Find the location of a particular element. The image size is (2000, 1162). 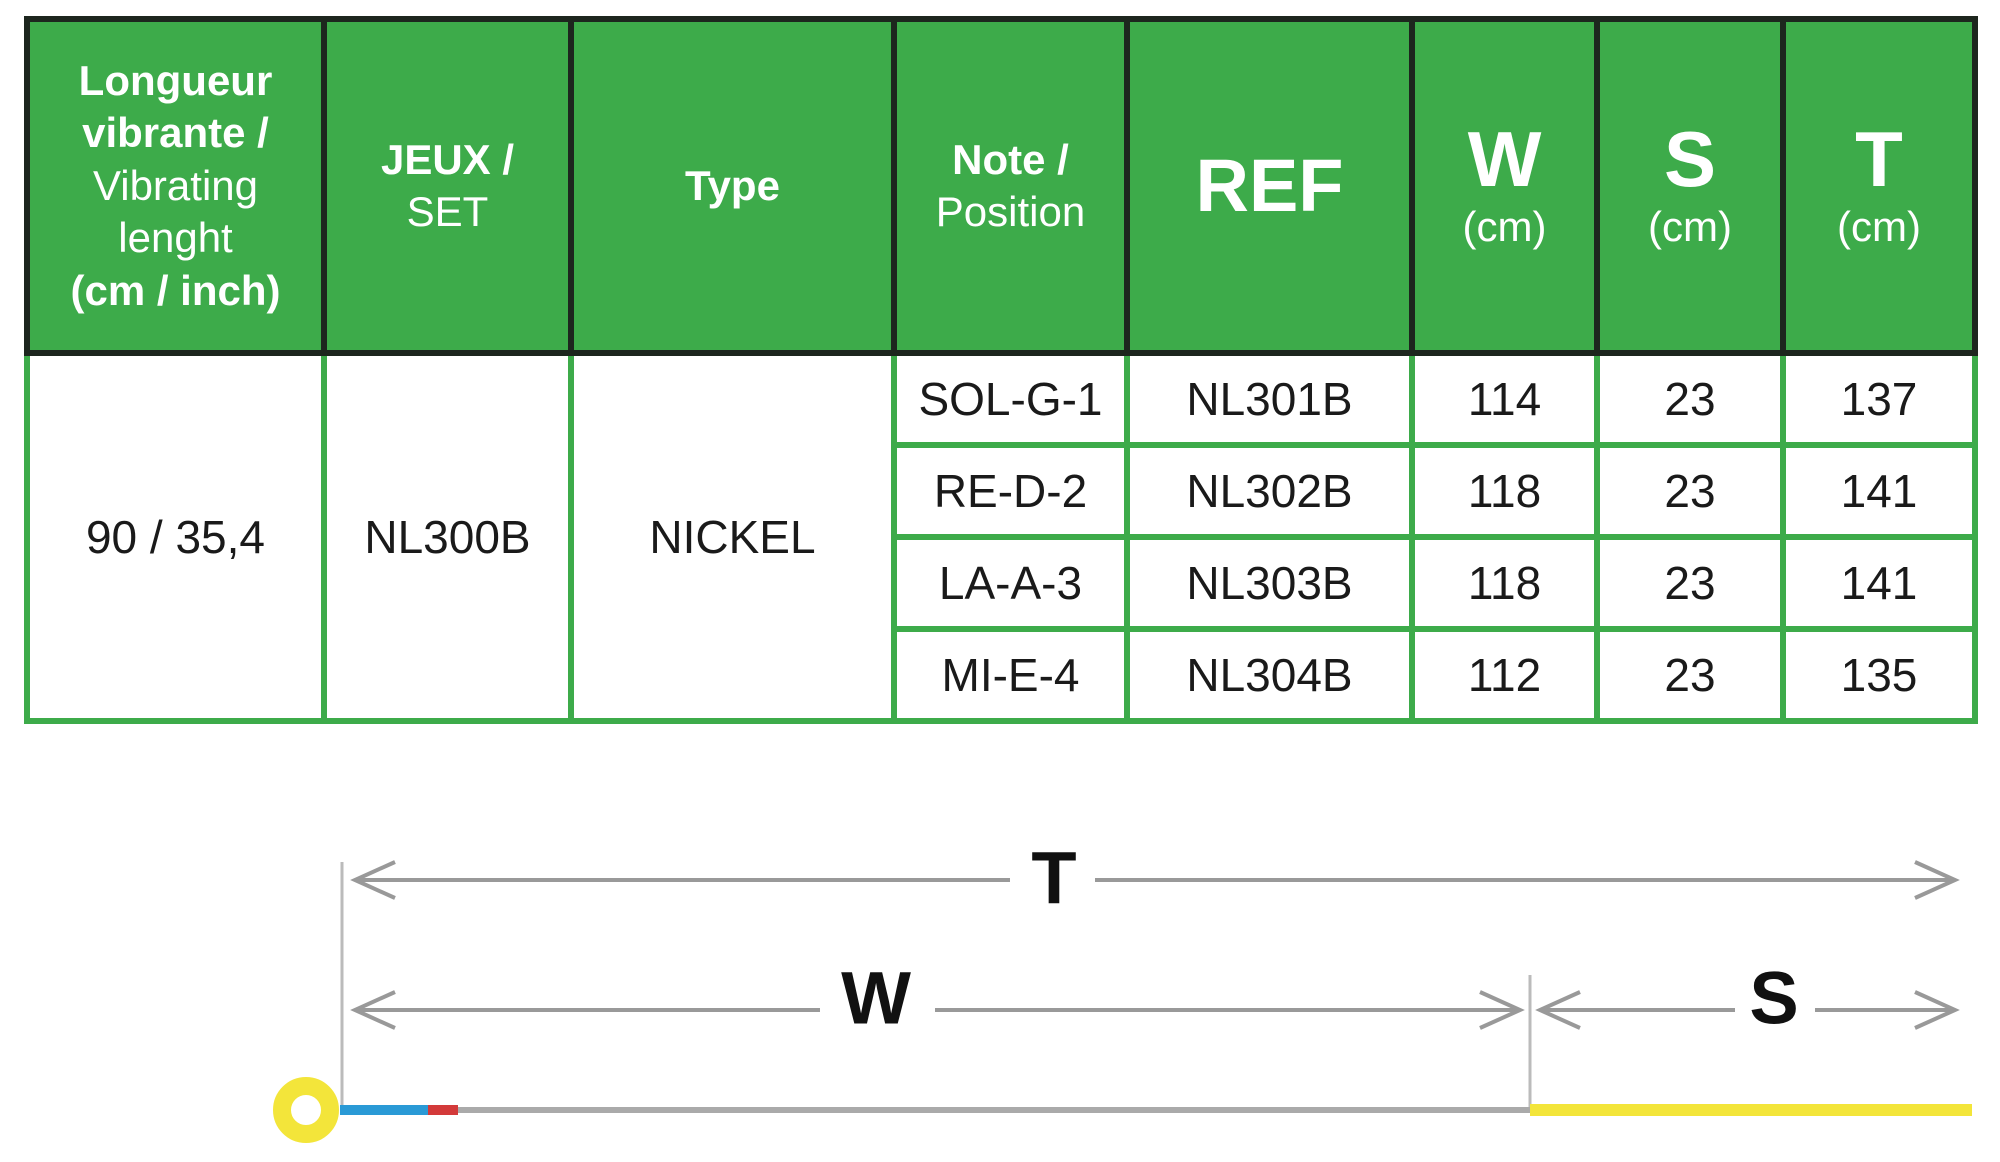

ref-cell: NL303B is located at coordinates (1269, 583).